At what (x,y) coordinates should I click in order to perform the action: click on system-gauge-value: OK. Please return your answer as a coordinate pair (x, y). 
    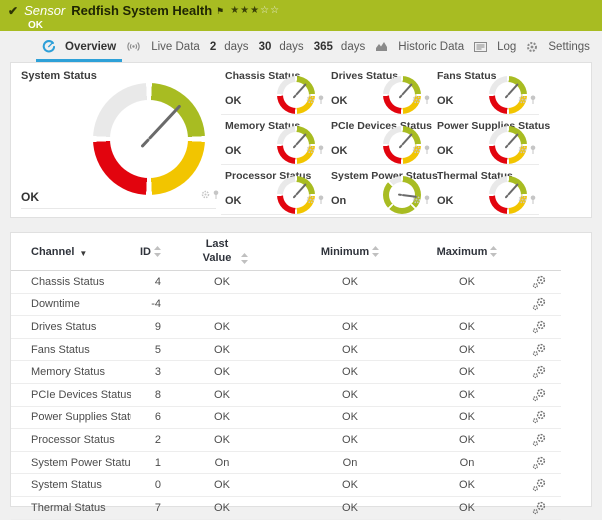
    Looking at the image, I should click on (30, 197).